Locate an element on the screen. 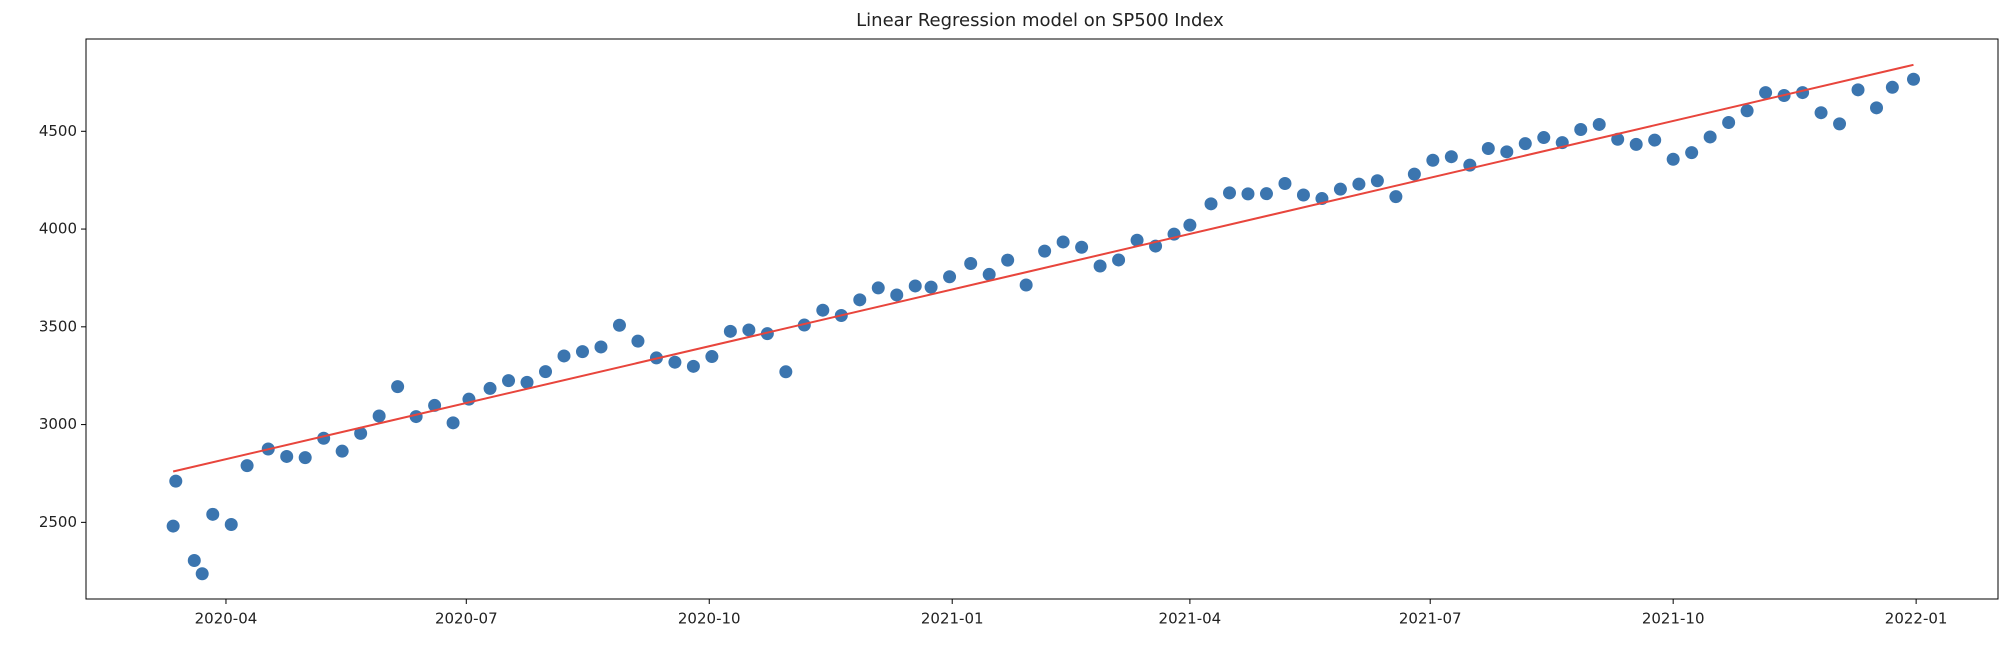 The image size is (2016, 664). y-tick-label: 3500 is located at coordinates (58, 326).